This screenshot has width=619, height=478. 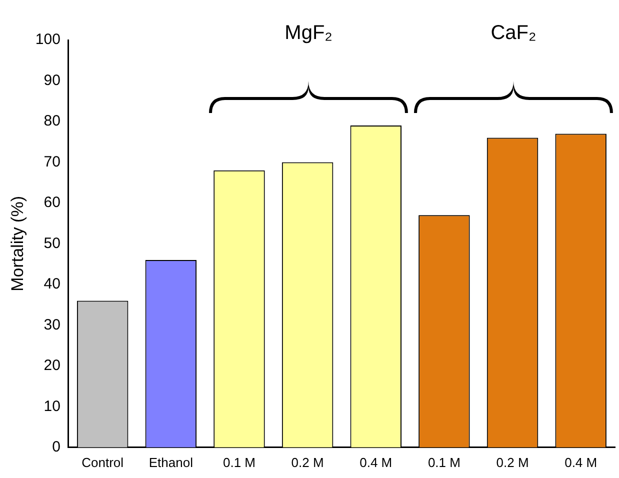 I want to click on y-tick-label: 60, so click(x=52, y=203).